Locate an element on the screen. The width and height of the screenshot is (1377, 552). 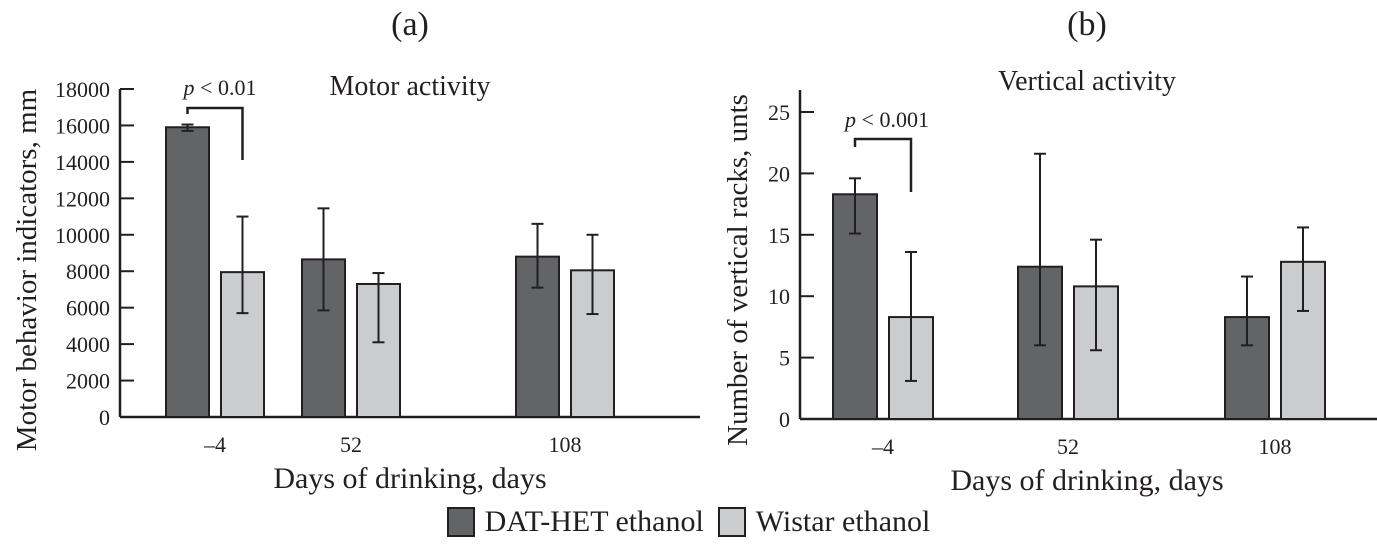
panel-label: (a) is located at coordinates (410, 24).